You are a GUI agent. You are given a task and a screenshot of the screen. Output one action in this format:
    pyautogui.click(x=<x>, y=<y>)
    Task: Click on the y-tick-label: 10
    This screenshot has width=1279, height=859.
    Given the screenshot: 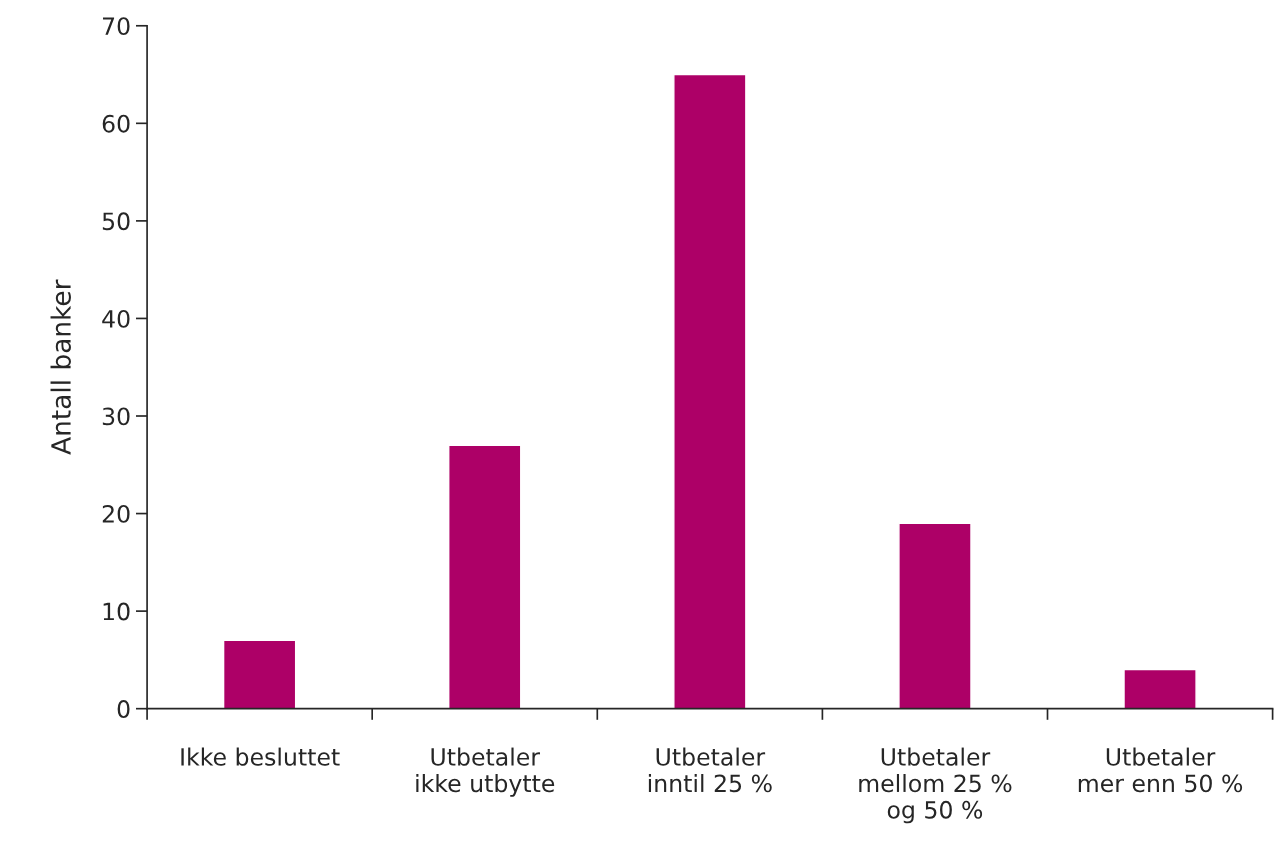 What is the action you would take?
    pyautogui.click(x=116, y=611)
    